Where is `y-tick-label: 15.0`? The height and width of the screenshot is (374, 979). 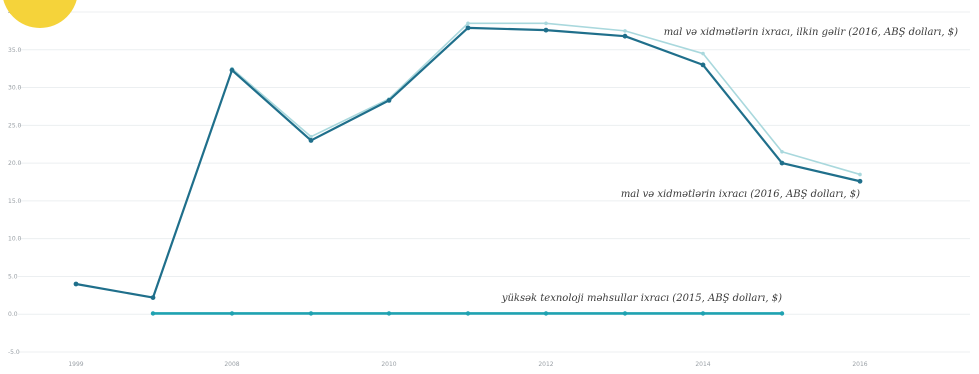
y-tick-label: 15.0 is located at coordinates (15, 201).